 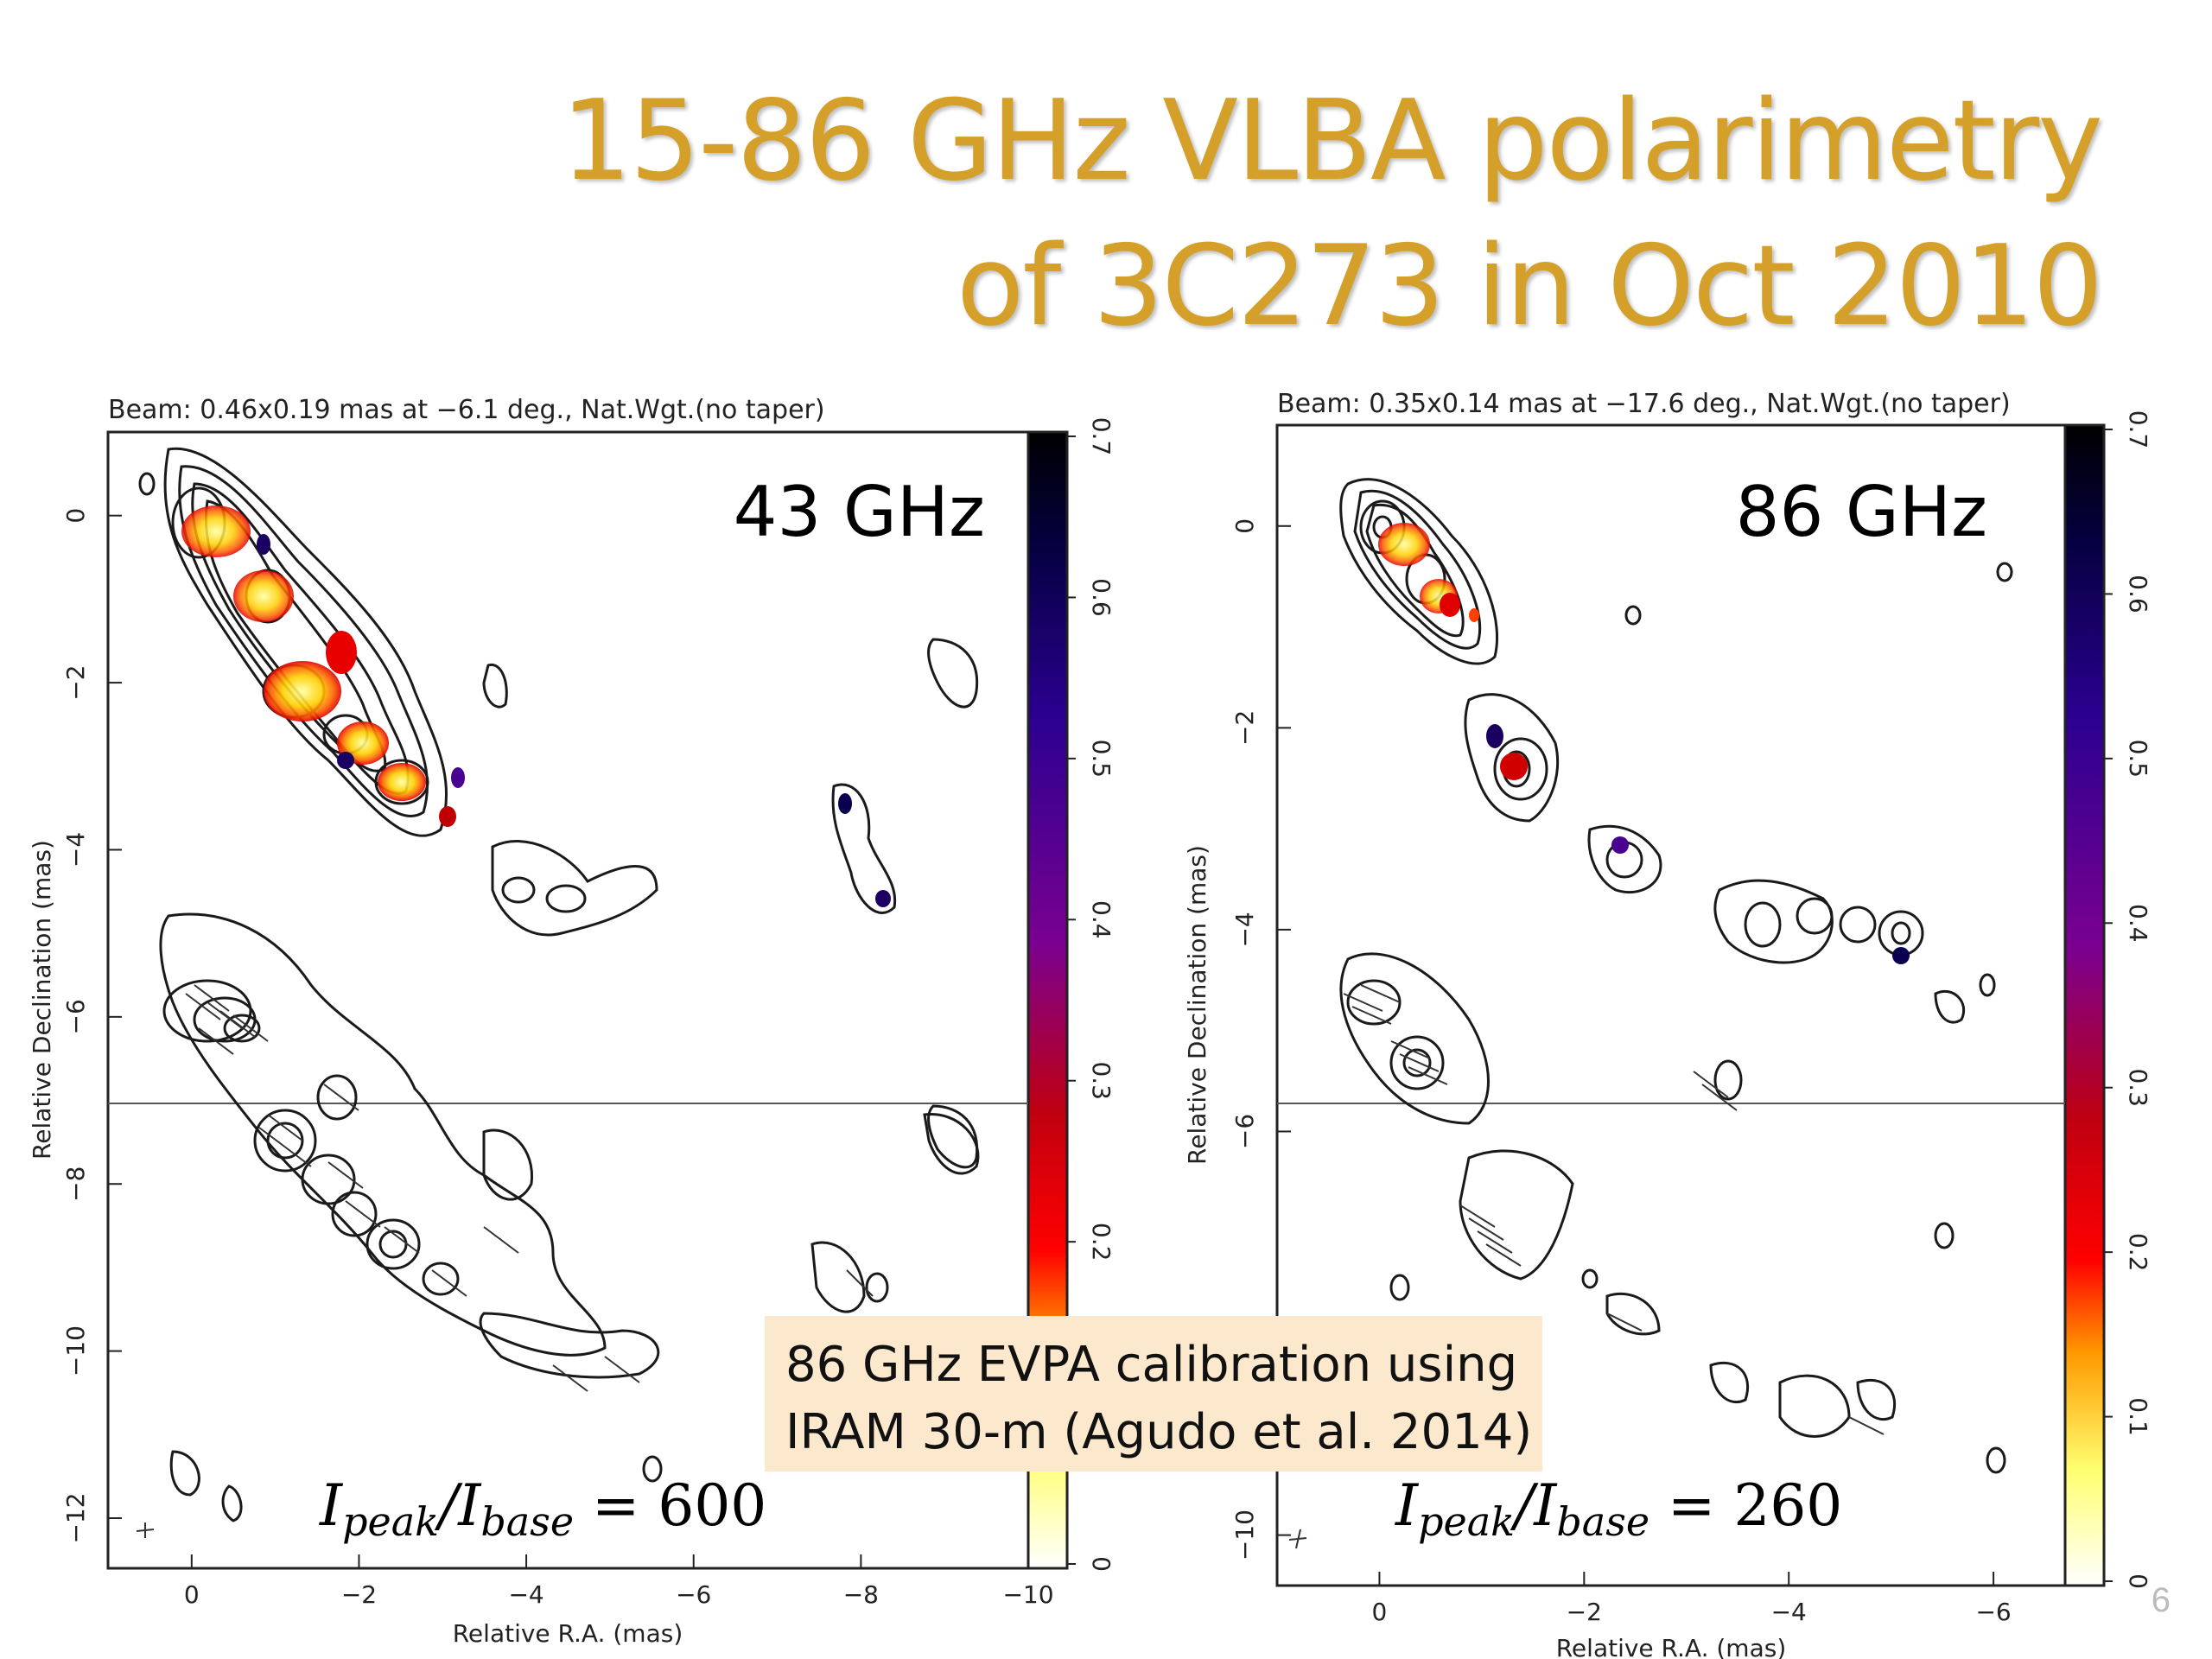 What do you see at coordinates (1159, 1432) in the screenshot?
I see `callout-line-2: IRAM 30-m (Agudo et al. 2014)` at bounding box center [1159, 1432].